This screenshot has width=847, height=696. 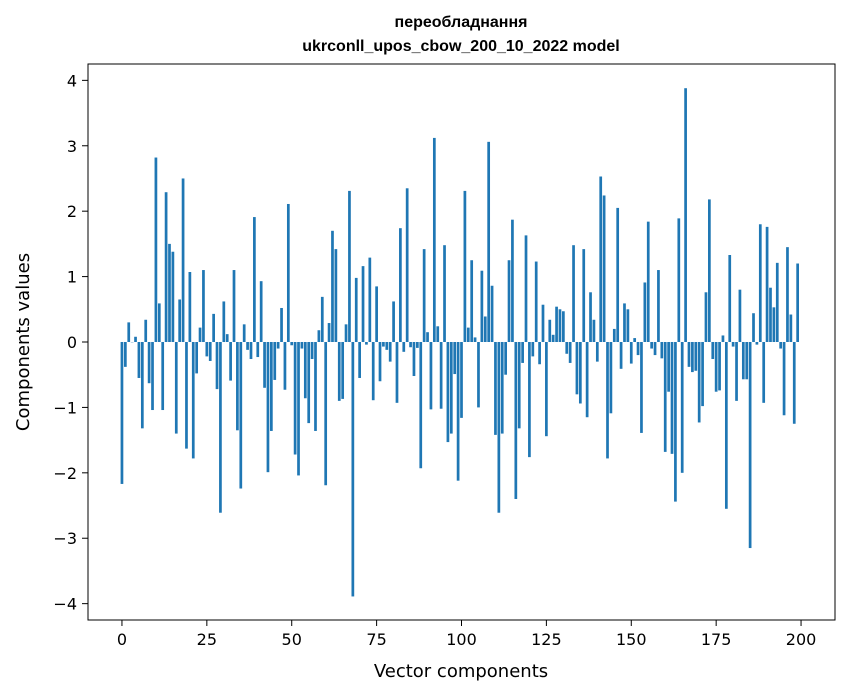 What do you see at coordinates (461, 639) in the screenshot?
I see `x-tick-label: 100` at bounding box center [461, 639].